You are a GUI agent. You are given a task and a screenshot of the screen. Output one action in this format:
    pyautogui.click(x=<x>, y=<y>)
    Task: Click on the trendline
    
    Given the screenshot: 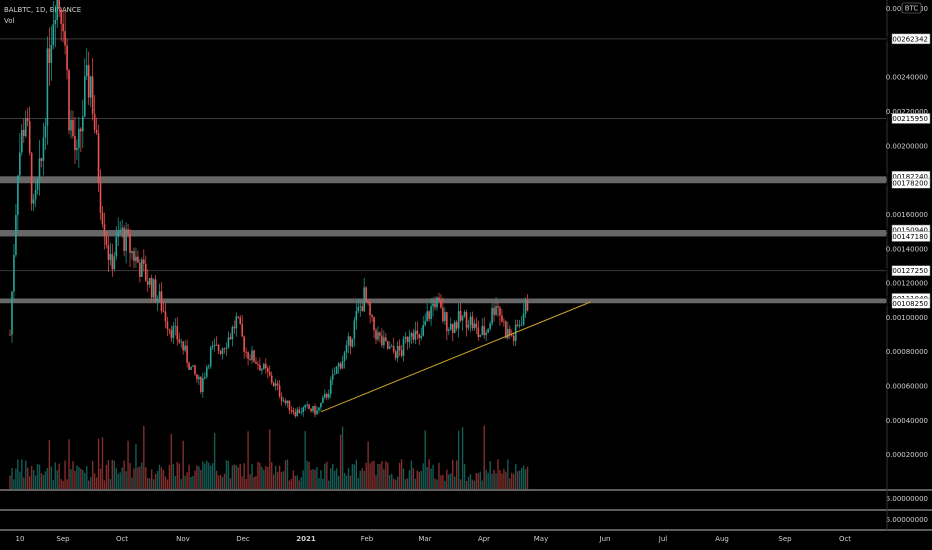 What is the action you would take?
    pyautogui.click(x=455, y=357)
    